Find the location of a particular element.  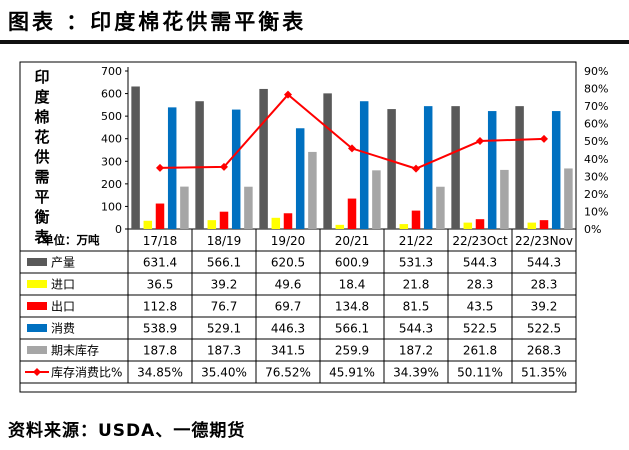

category-label-21/22: 21/22 is located at coordinates (416, 241).